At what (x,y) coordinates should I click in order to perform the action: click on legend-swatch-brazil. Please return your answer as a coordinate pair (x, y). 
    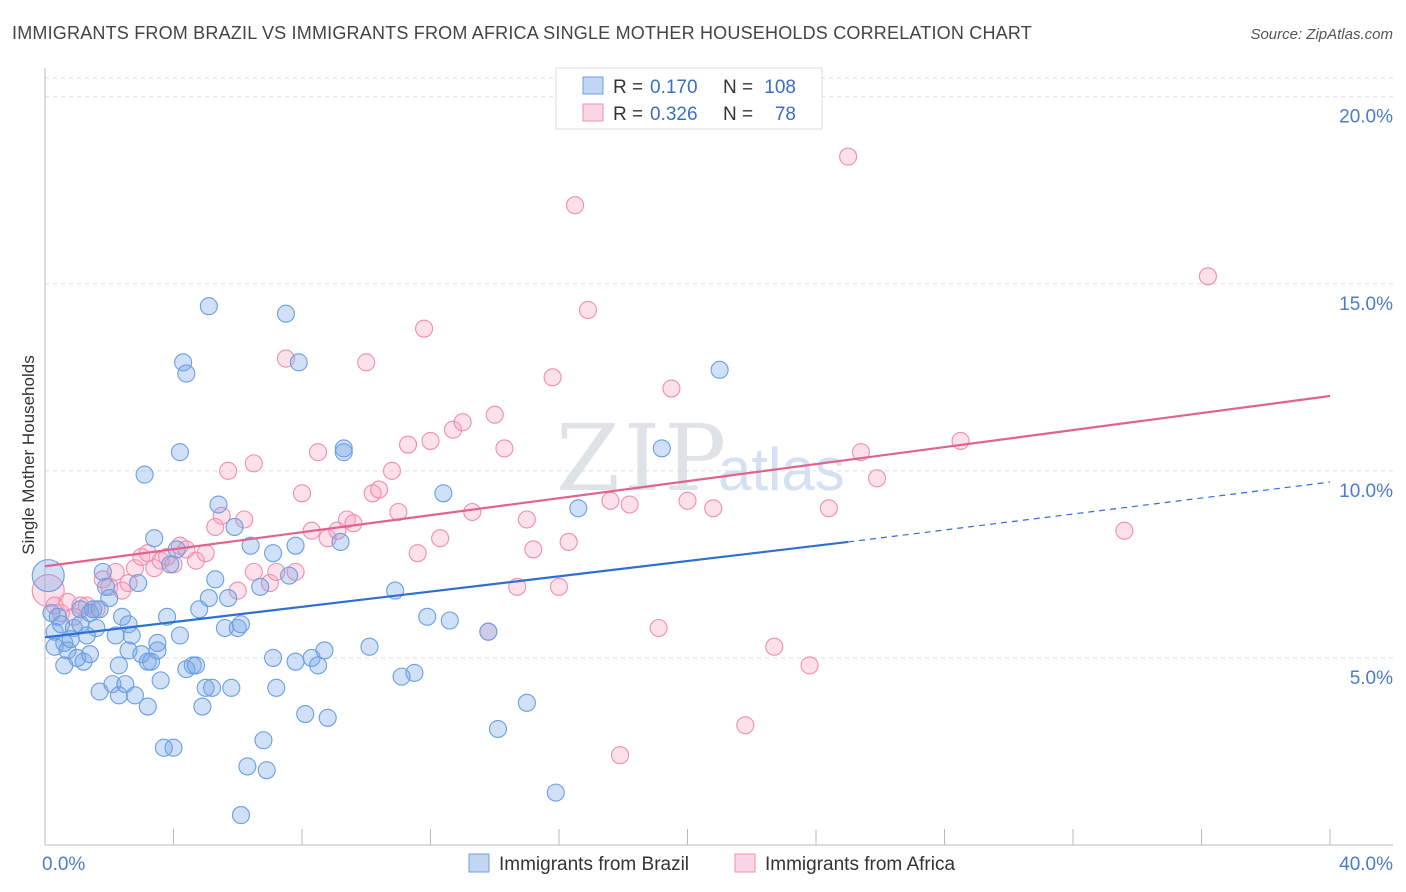
    Looking at the image, I should click on (479, 863).